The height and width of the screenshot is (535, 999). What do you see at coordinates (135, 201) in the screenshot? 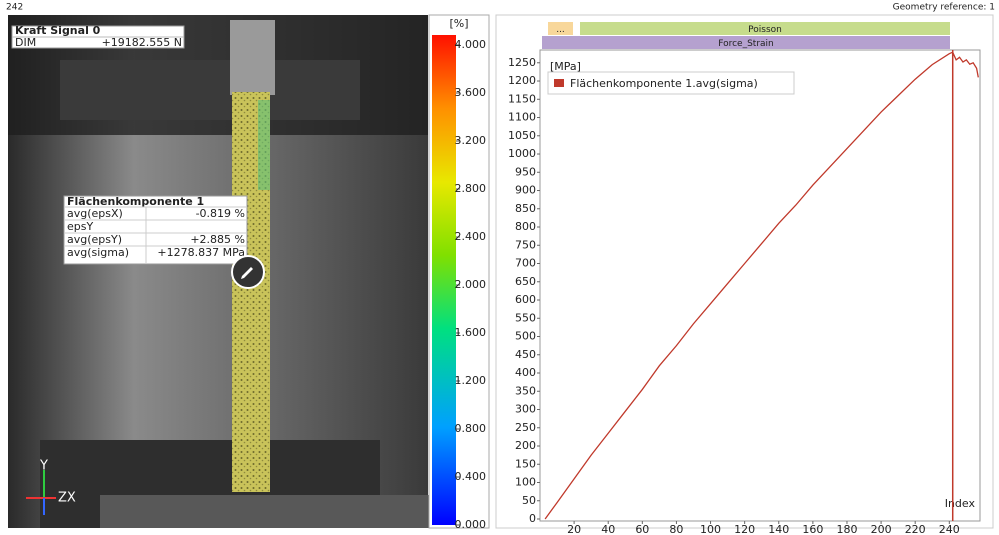
I see `component-title: Flächenkomponente 1` at bounding box center [135, 201].